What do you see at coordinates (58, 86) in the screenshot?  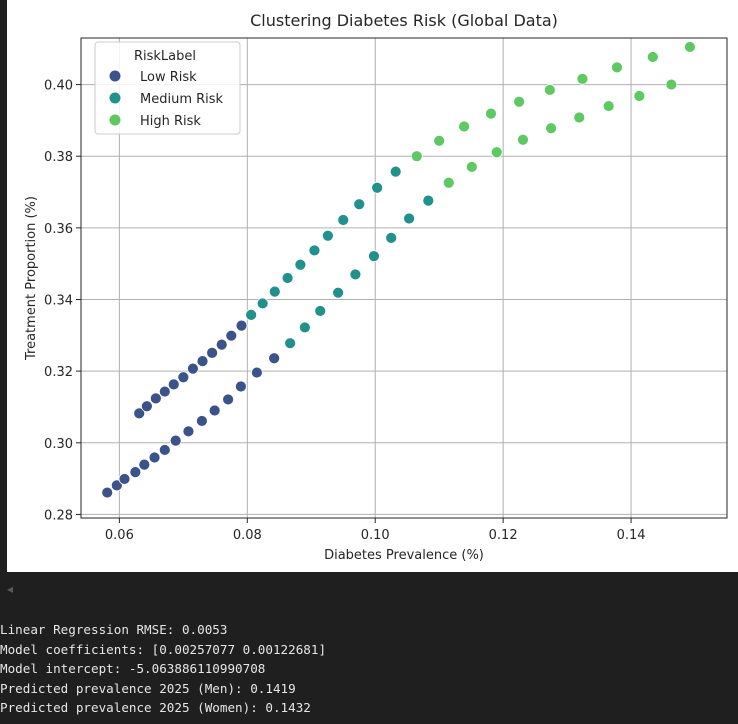 I see `y-tick-label: 0.40` at bounding box center [58, 86].